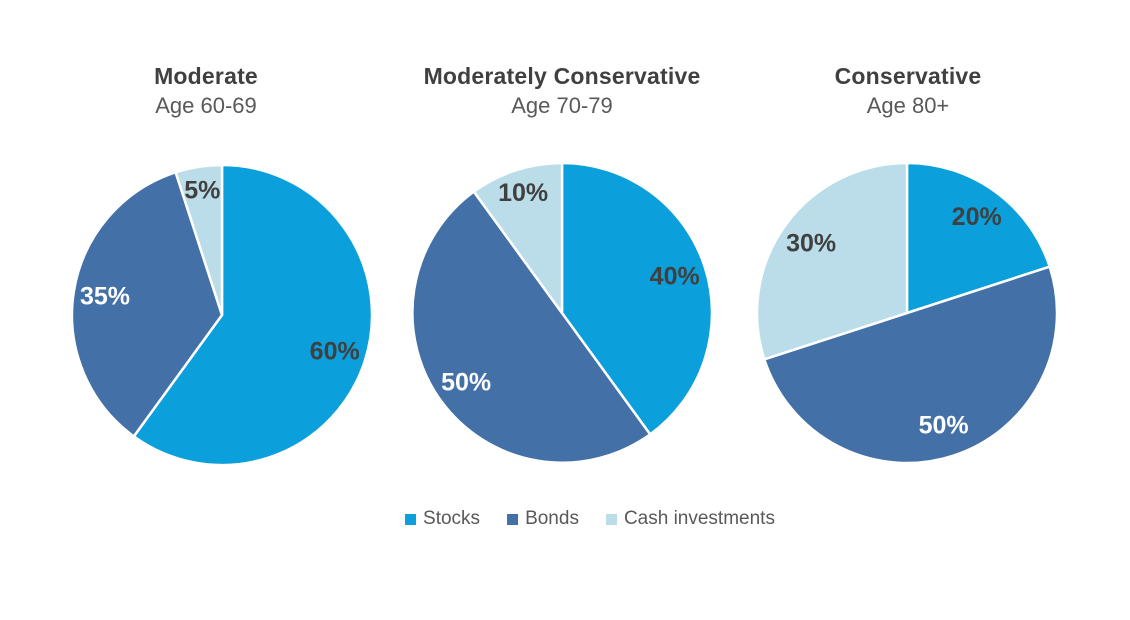 The image size is (1130, 620). I want to click on chart-title: Moderately Conservative, so click(562, 76).